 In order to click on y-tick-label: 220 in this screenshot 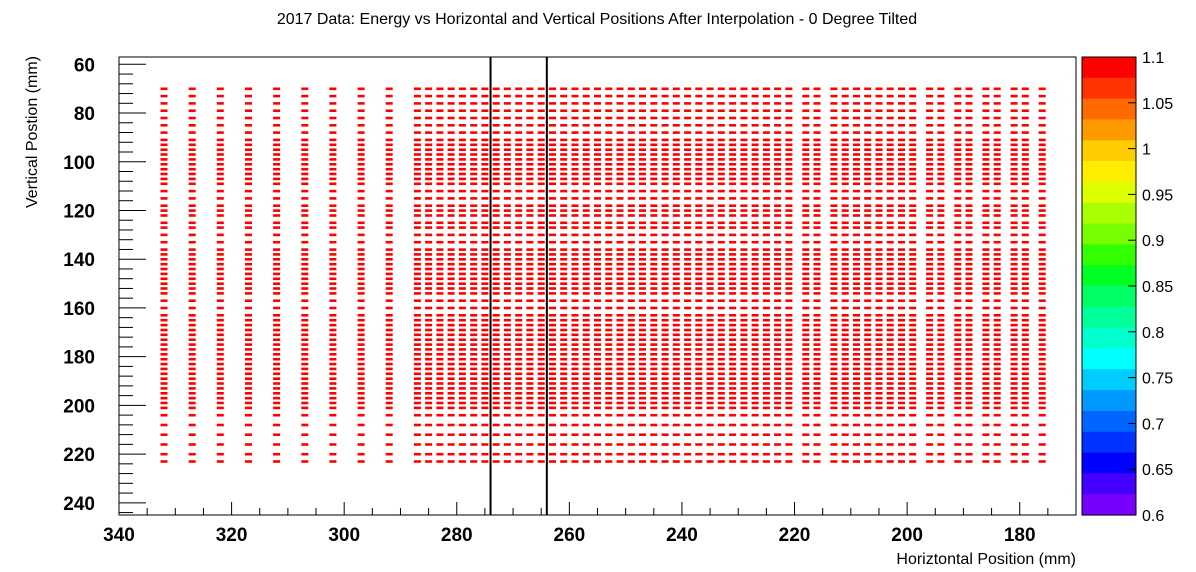, I will do `click(79, 455)`.